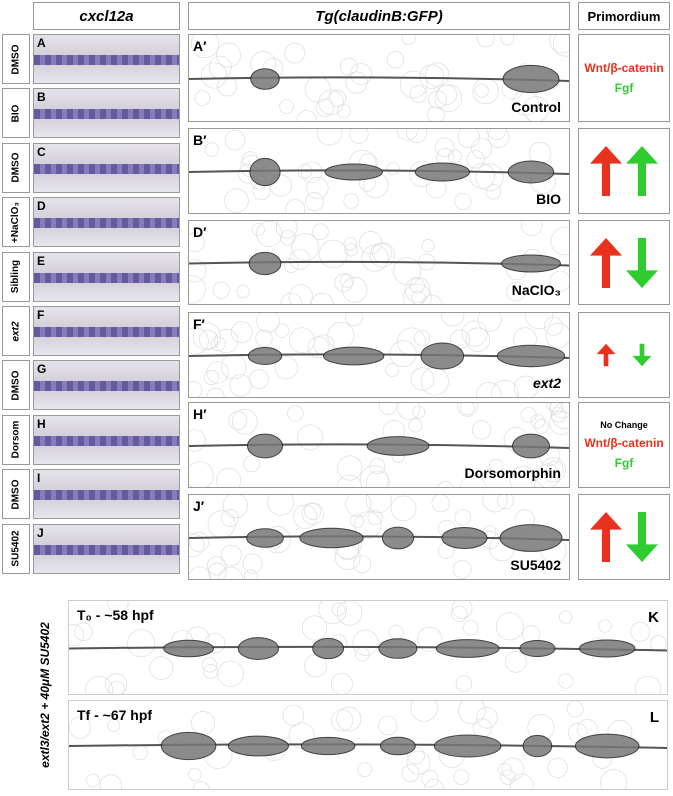 This screenshot has height=796, width=673. I want to click on left-header: cxcl12a, so click(106, 16).